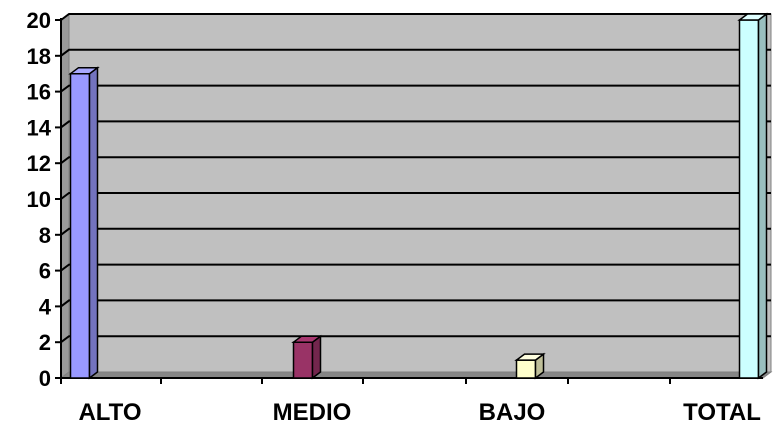 This screenshot has height=432, width=775. What do you see at coordinates (39, 199) in the screenshot?
I see `y-tick-label: 10` at bounding box center [39, 199].